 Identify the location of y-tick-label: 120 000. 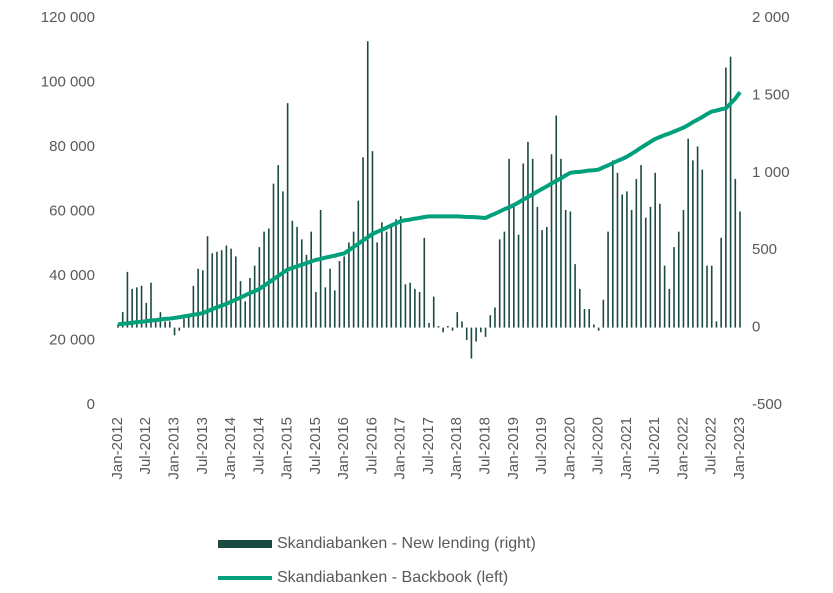
(68, 17).